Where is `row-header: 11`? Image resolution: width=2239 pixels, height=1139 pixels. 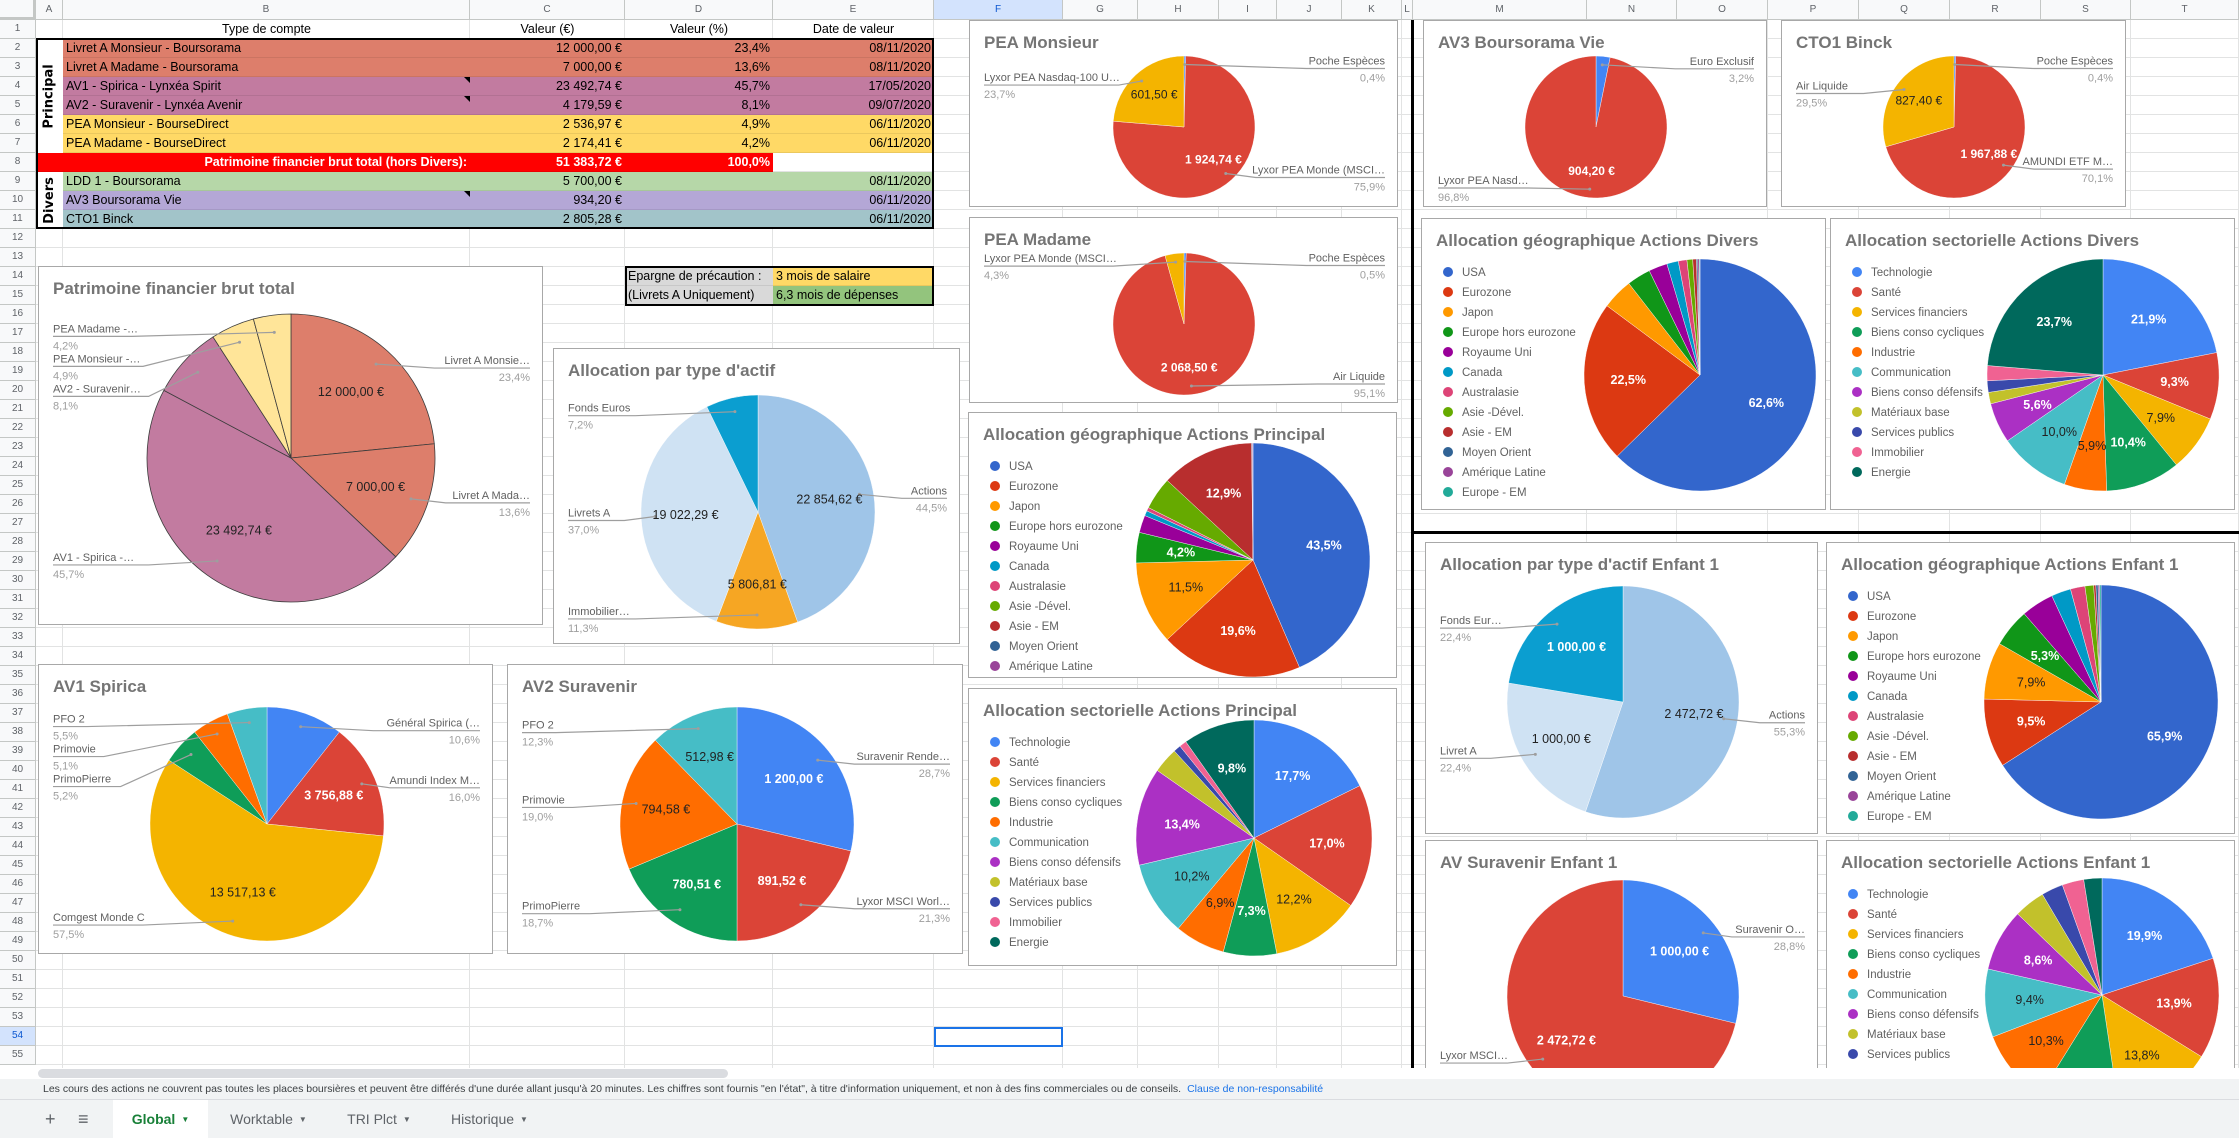 row-header: 11 is located at coordinates (18, 219).